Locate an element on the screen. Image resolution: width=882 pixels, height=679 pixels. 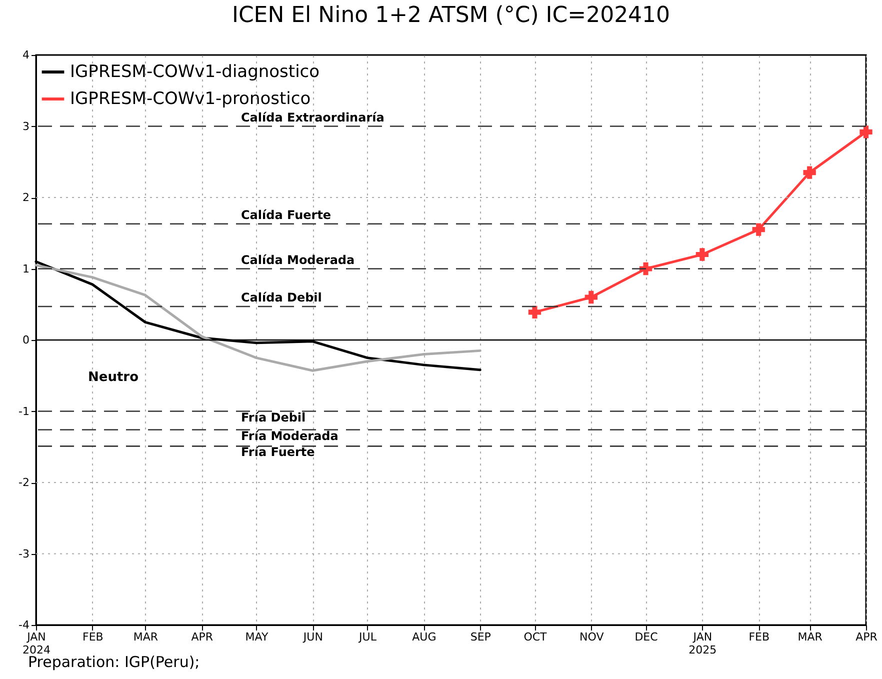
ref-line-label: Calída Fuerte is located at coordinates (286, 215).